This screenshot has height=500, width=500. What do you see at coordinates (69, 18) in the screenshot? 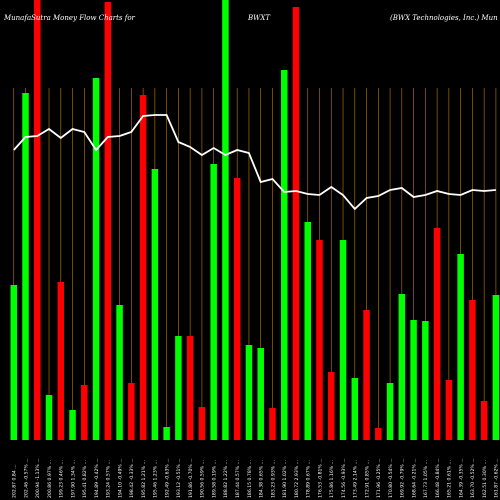
I see `chart-title-left: MunafaSutra Money Flow Charts for` at bounding box center [69, 18].